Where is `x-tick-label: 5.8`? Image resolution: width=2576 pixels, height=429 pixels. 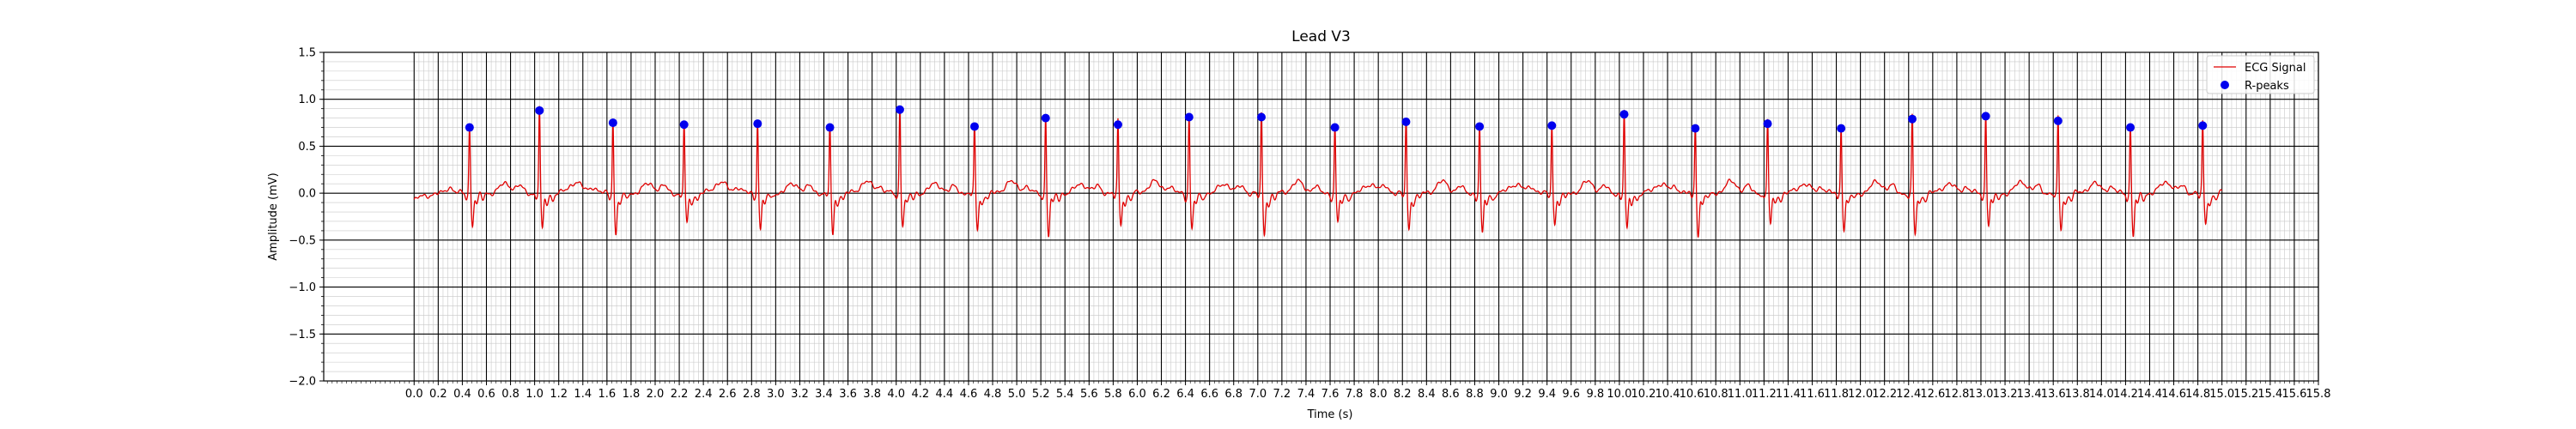 x-tick-label: 5.8 is located at coordinates (1113, 394).